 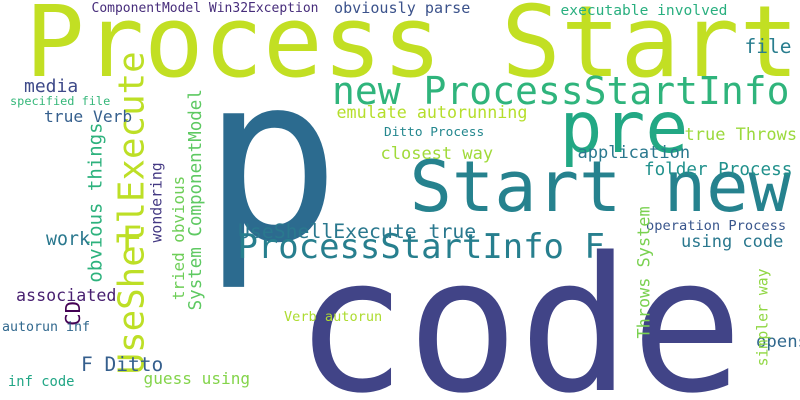 I want to click on word-folder-process: folder Process, so click(x=718, y=169).